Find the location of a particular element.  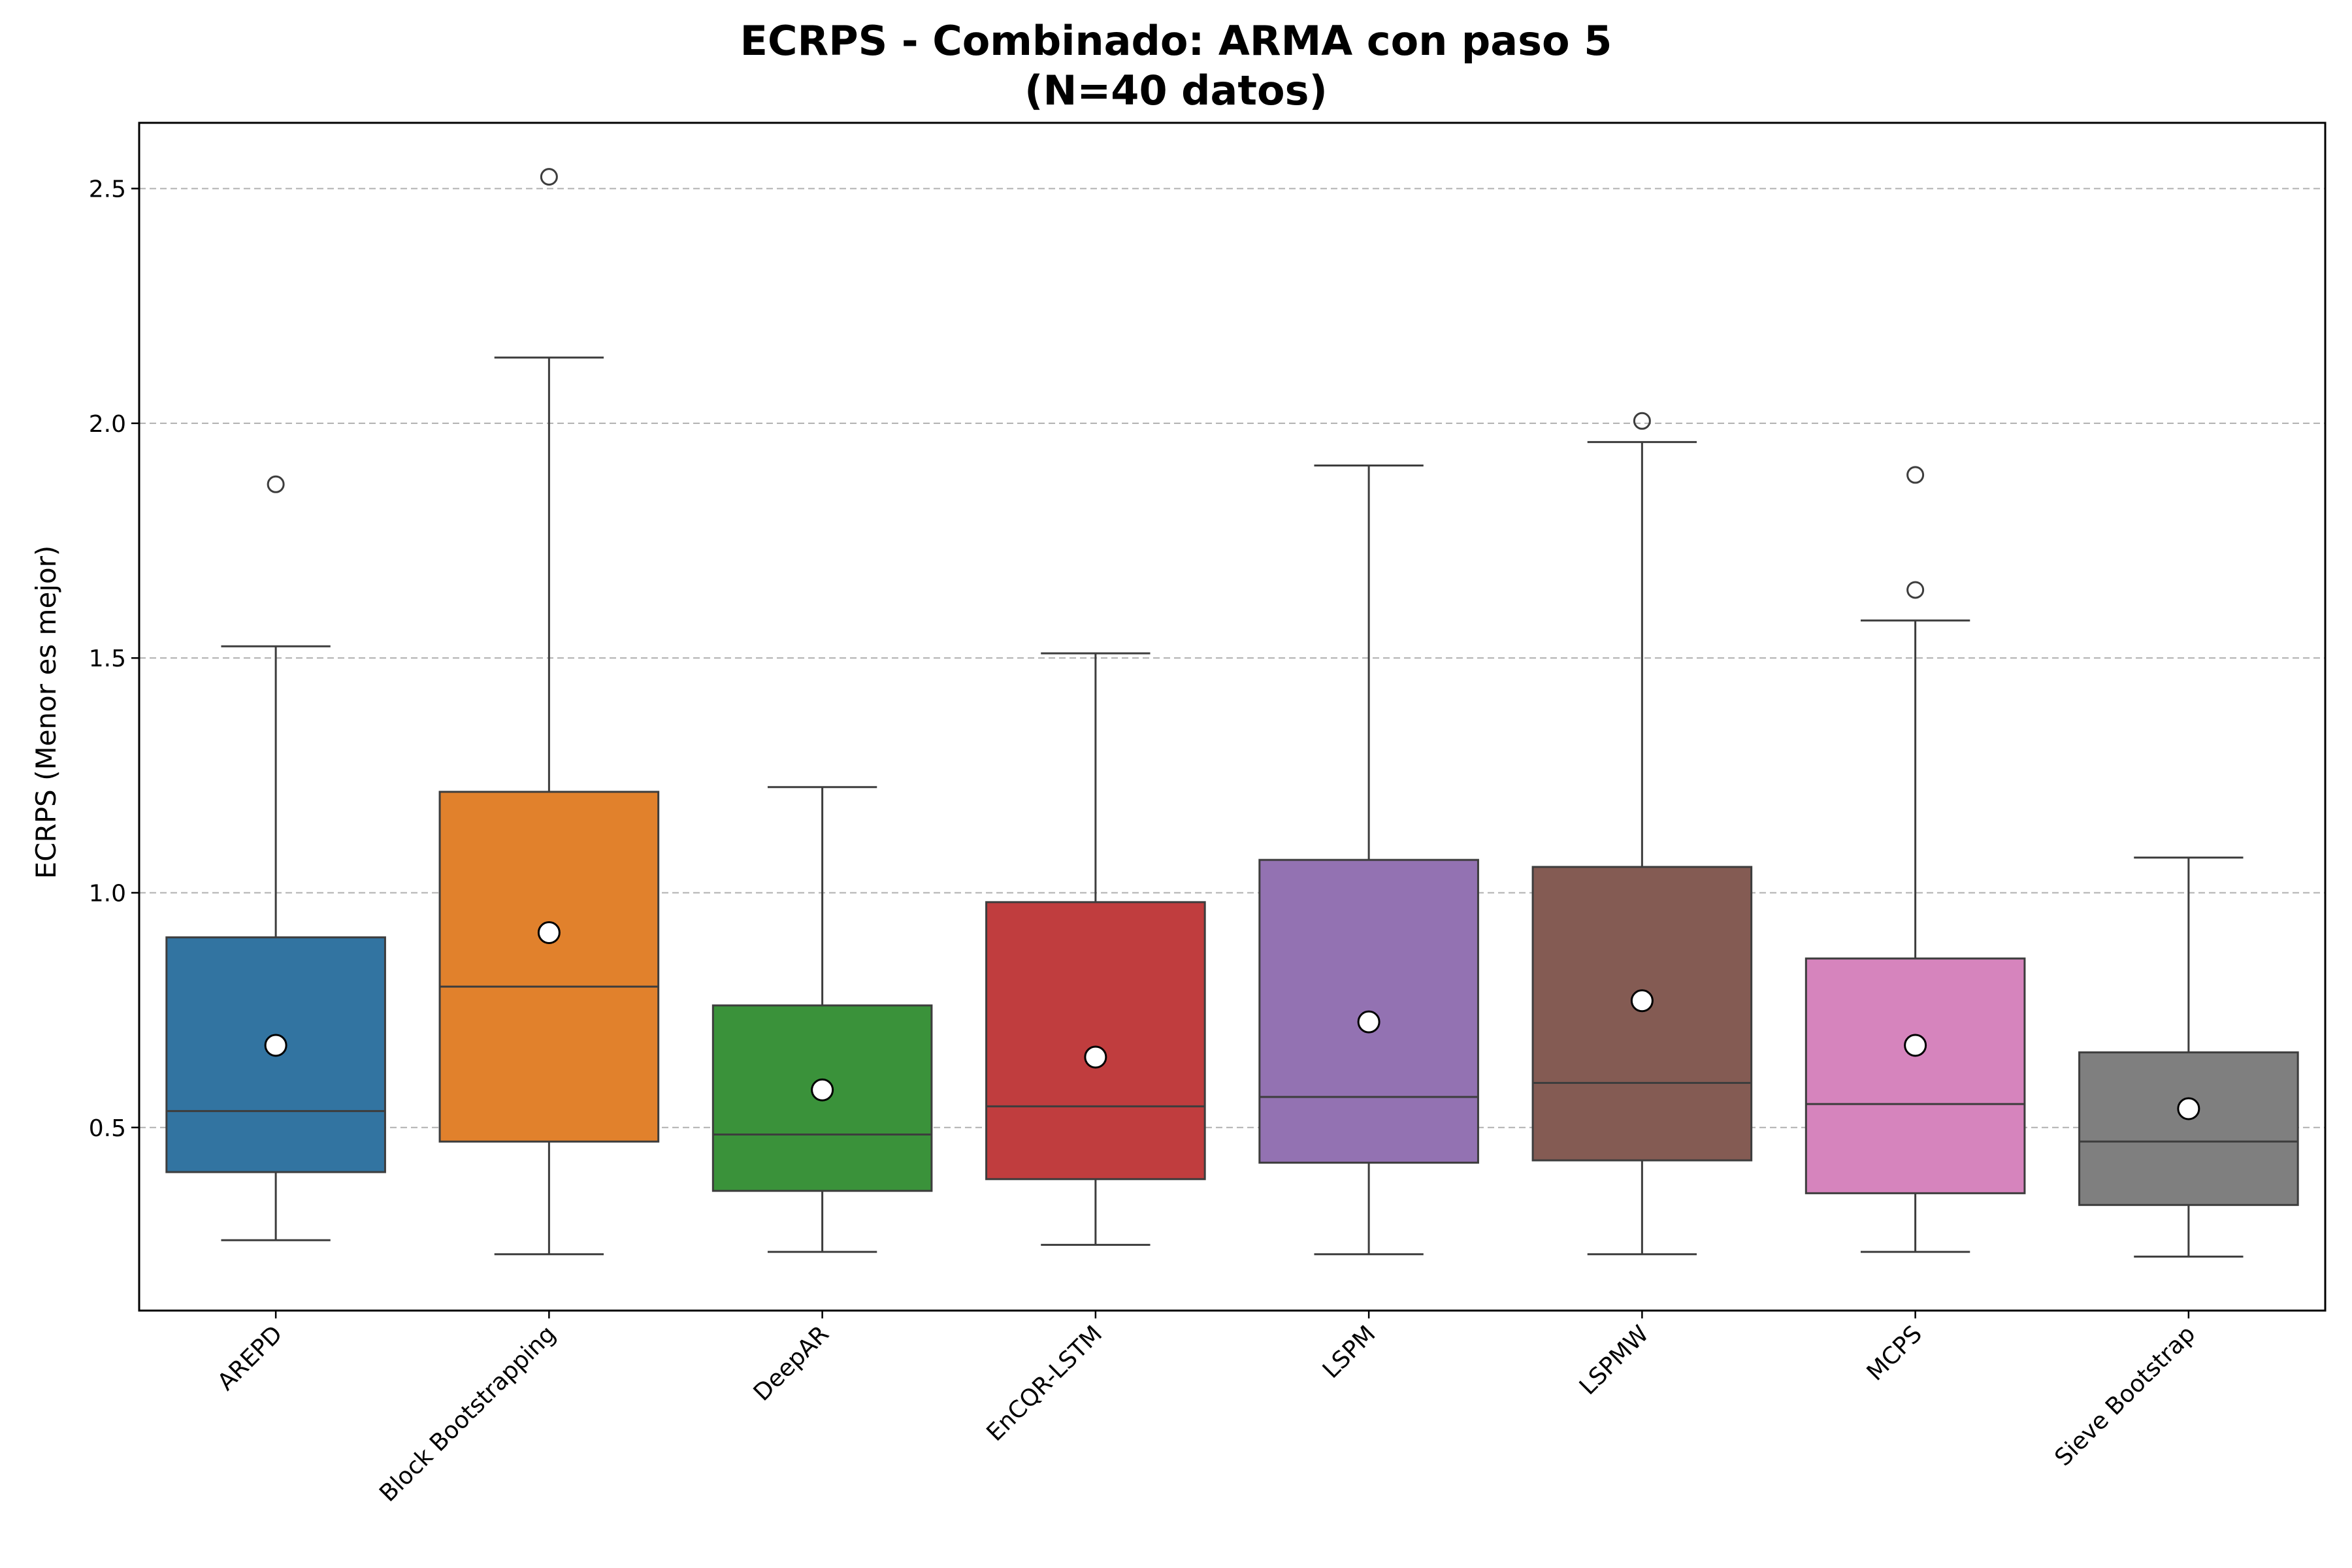

x-tick-label: DeepAR is located at coordinates (791, 1363).